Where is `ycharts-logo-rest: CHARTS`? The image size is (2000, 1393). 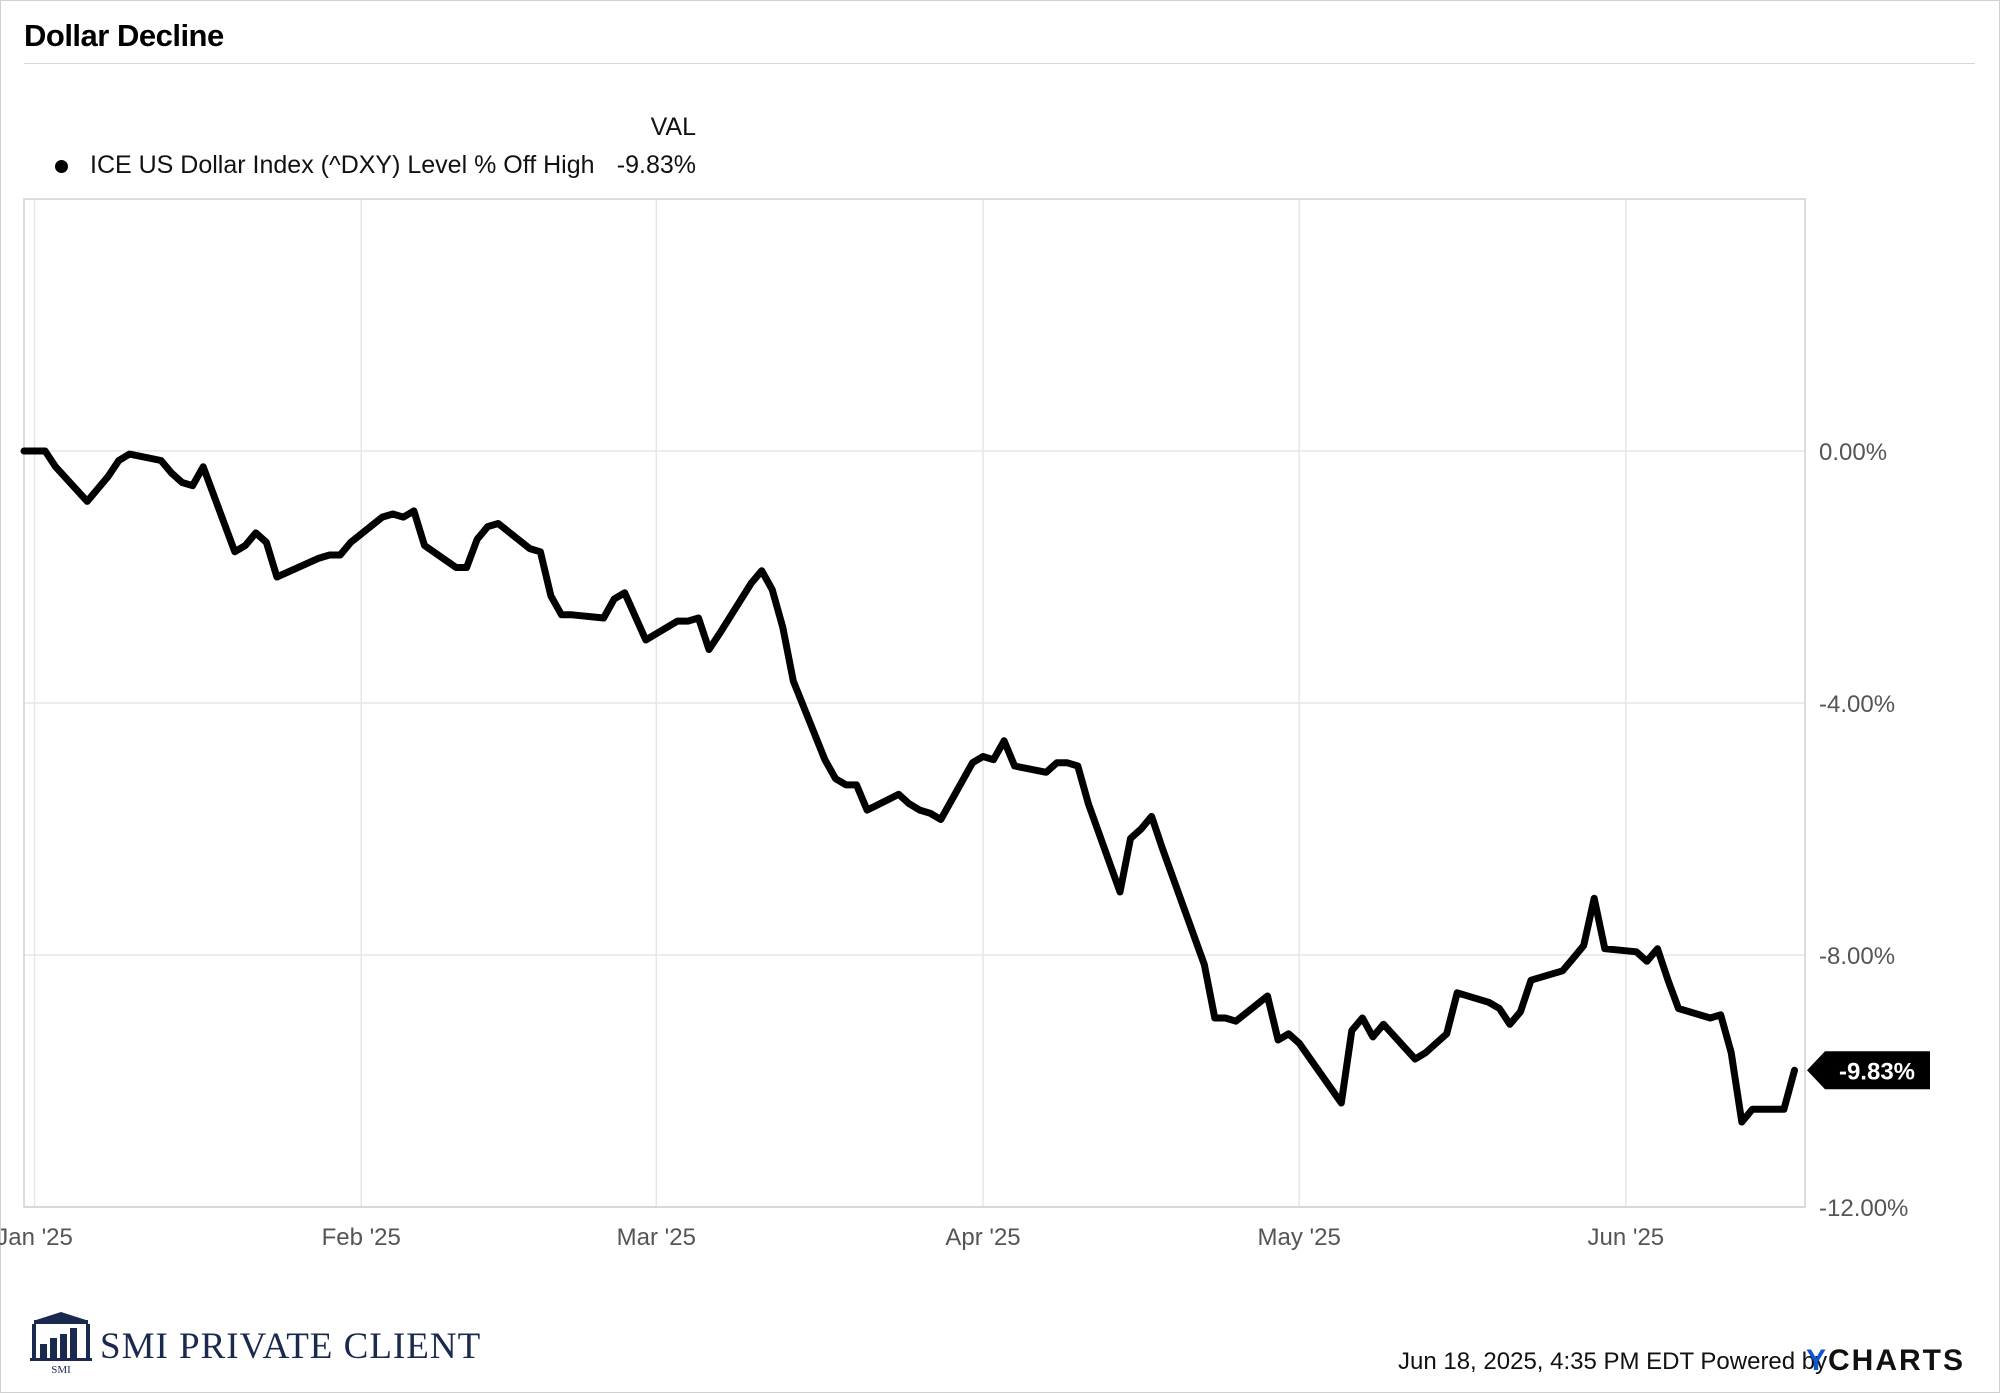 ycharts-logo-rest: CHARTS is located at coordinates (1897, 1360).